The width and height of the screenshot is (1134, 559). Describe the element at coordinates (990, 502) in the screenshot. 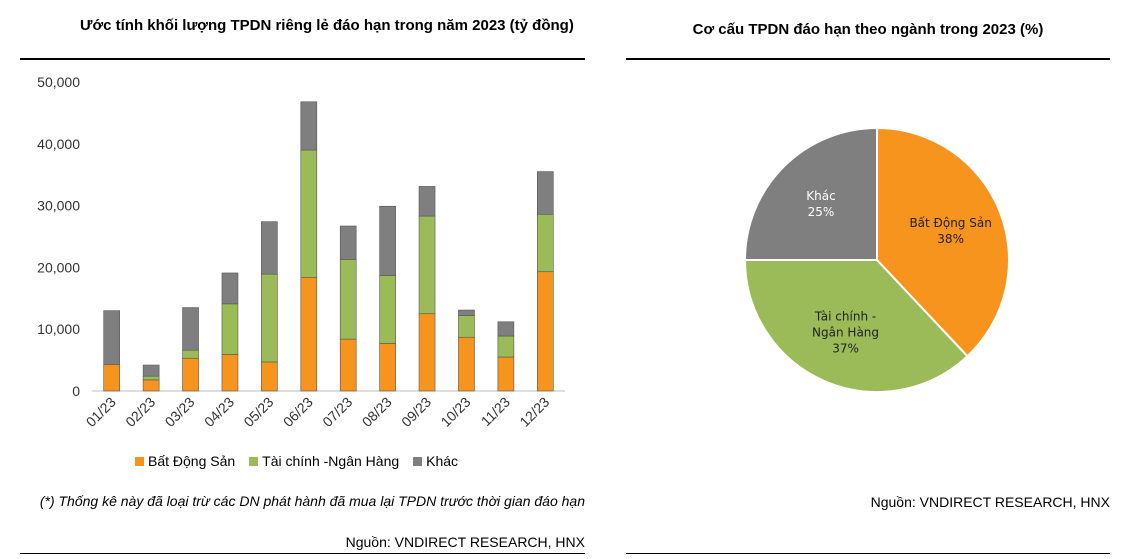

I see `right-source: Nguồn: VNDIRECT RESEARCH, HNX` at that location.